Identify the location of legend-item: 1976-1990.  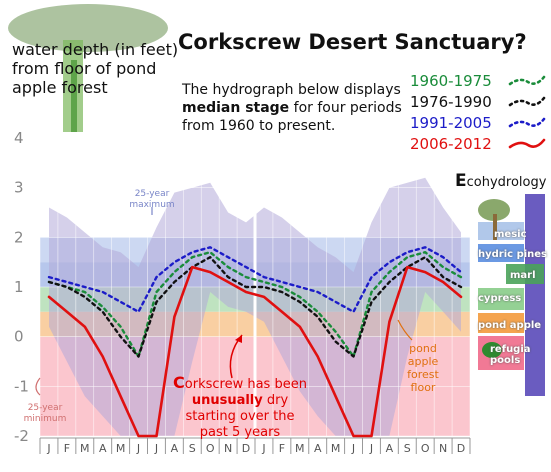
(480, 101).